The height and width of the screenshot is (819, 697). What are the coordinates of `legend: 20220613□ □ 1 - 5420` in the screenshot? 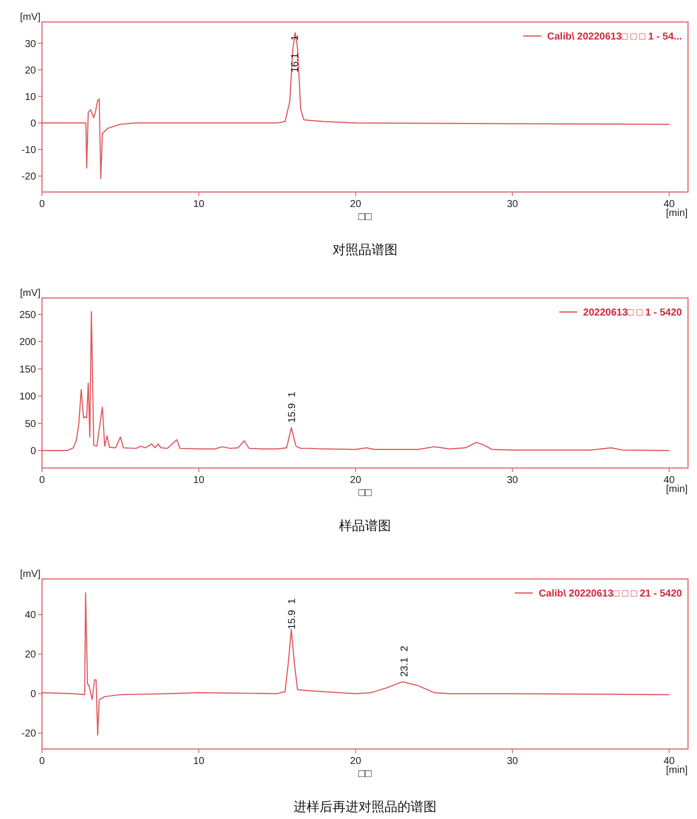 It's located at (620, 313).